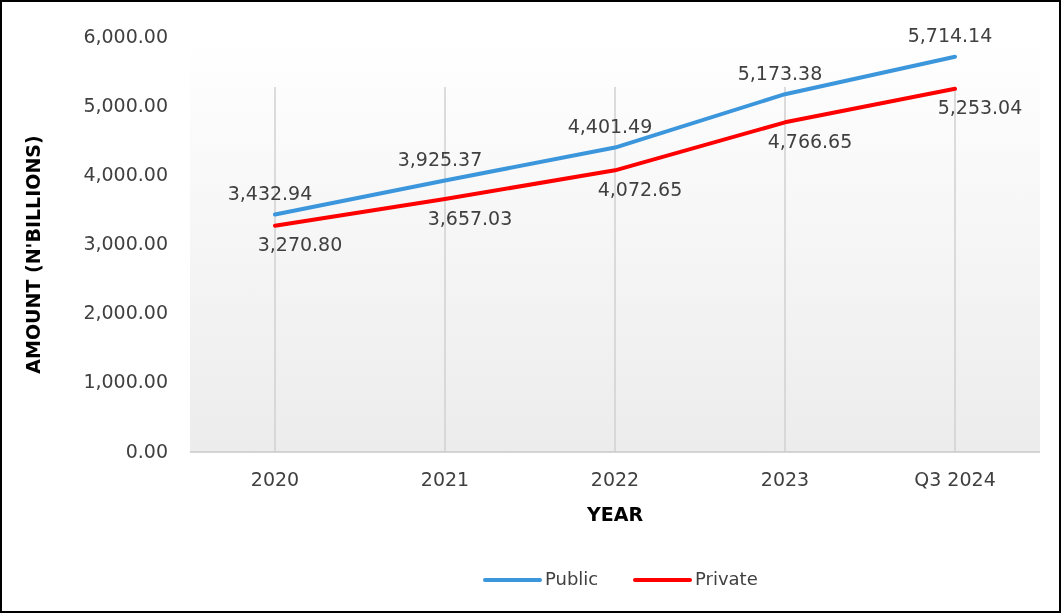 The width and height of the screenshot is (1061, 613). Describe the element at coordinates (780, 72) in the screenshot. I see `data-label: 5,173.38` at that location.